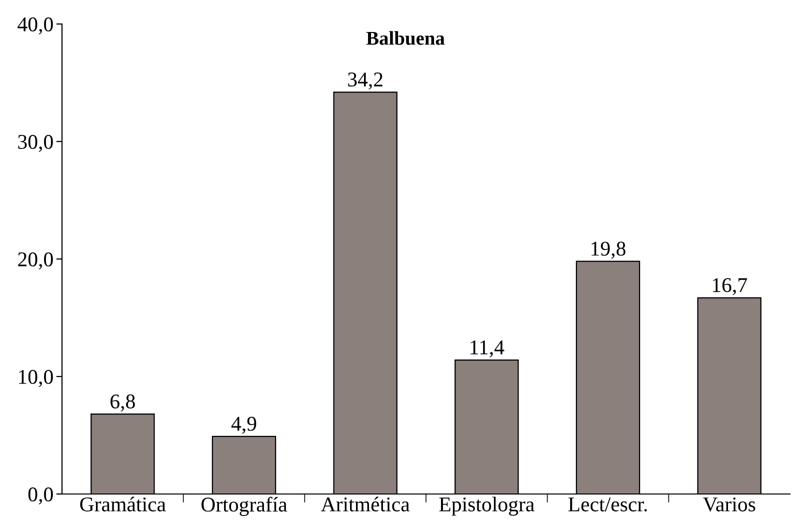 The image size is (811, 524). I want to click on x-tick-label: Varios, so click(729, 504).